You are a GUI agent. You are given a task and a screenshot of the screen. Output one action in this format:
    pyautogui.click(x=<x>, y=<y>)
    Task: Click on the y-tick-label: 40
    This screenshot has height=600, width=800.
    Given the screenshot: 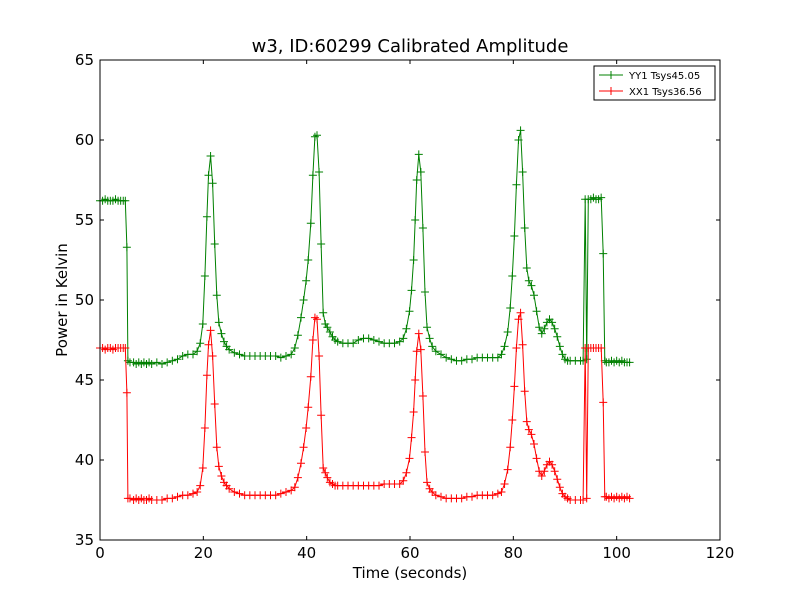 What is the action you would take?
    pyautogui.click(x=84, y=460)
    